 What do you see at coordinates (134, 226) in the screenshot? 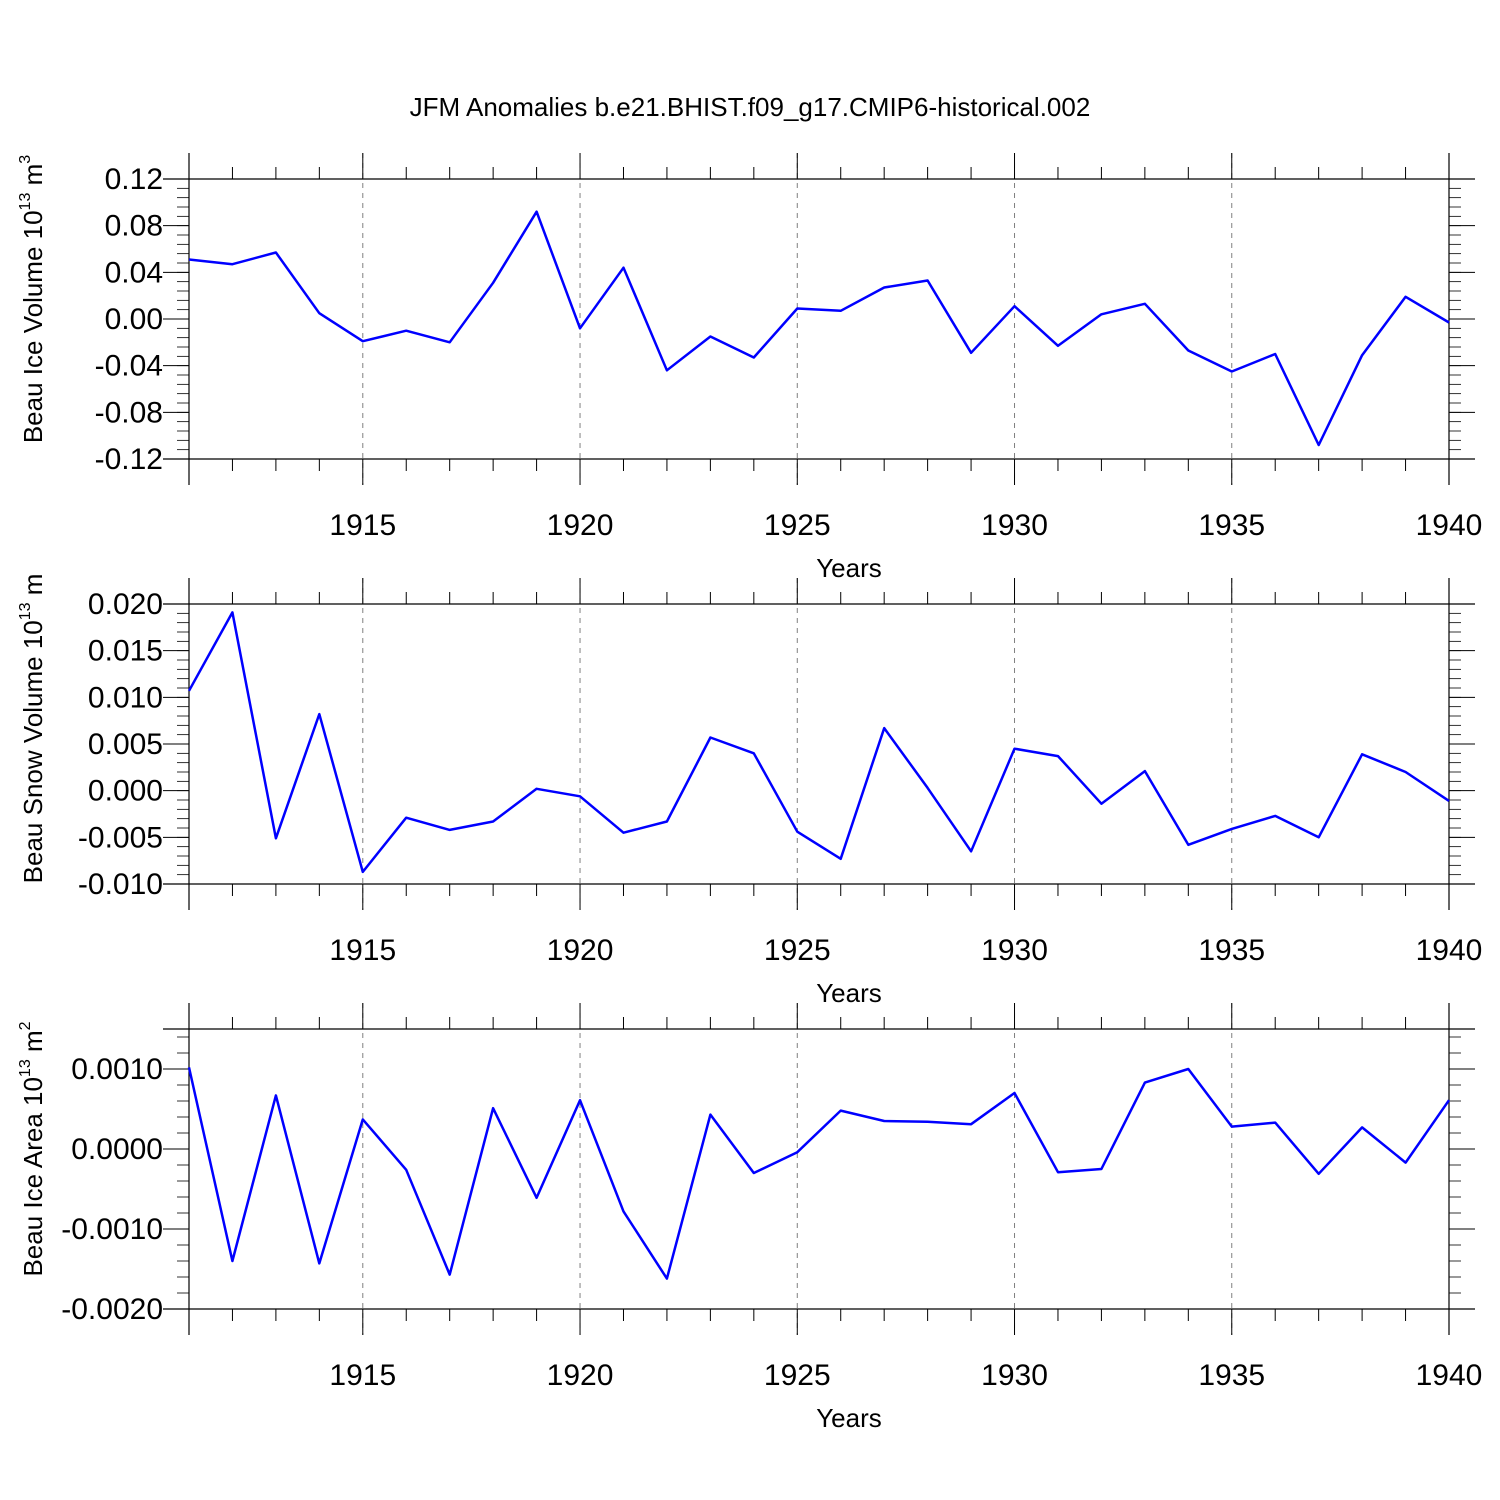
I see `y-tick-label: 0.08` at bounding box center [134, 226].